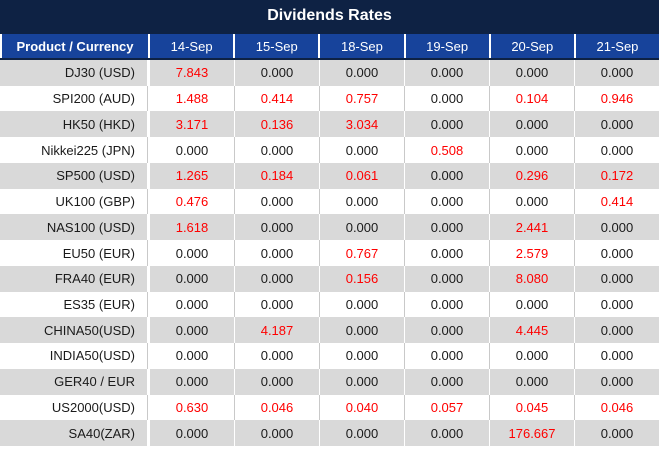 This screenshot has height=452, width=659. I want to click on product-cell: US2000(USD), so click(74, 407).